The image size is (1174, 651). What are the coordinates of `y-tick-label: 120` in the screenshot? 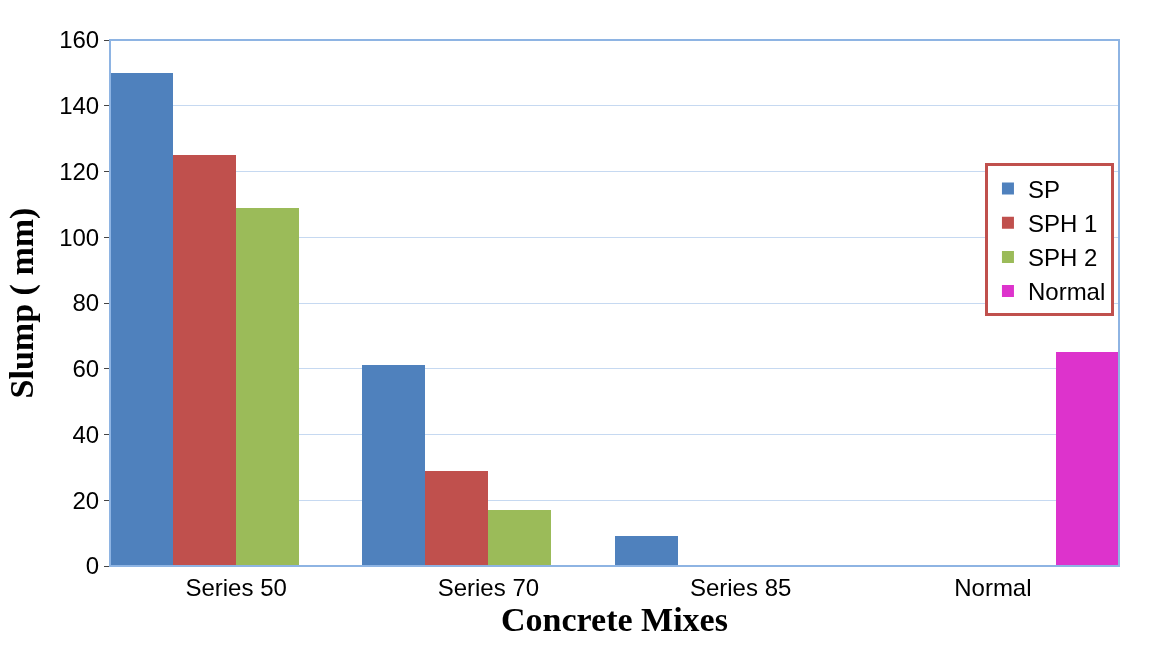 It's located at (79, 171).